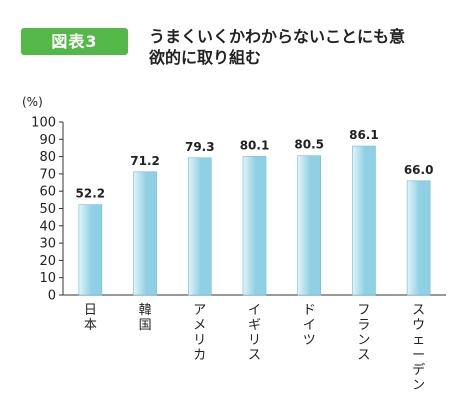  What do you see at coordinates (47, 157) in the screenshot?
I see `y-tick-label-80: 80` at bounding box center [47, 157].